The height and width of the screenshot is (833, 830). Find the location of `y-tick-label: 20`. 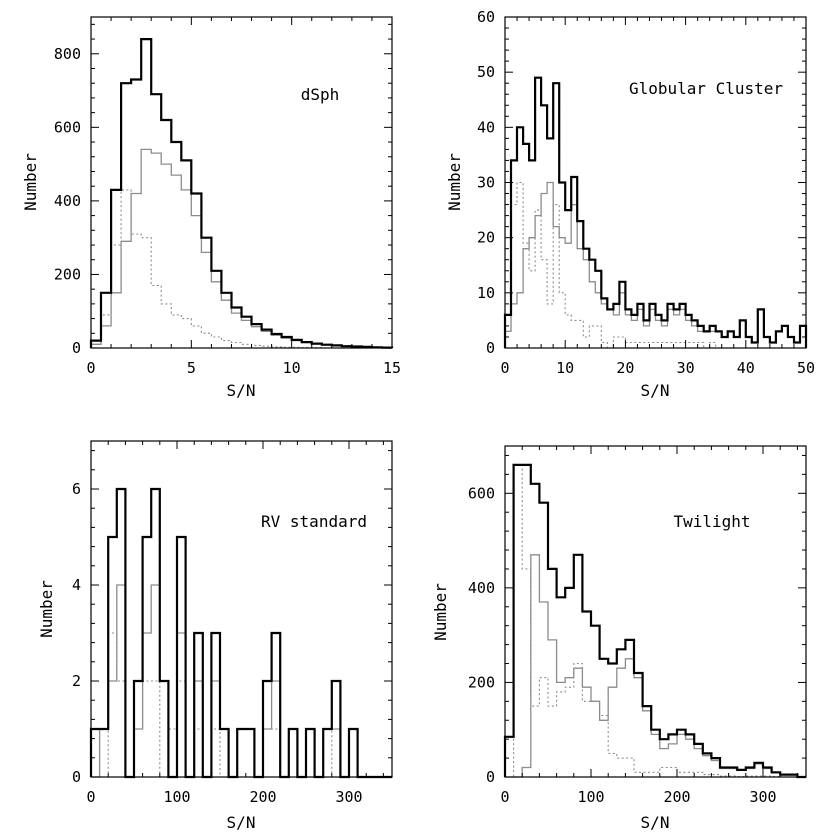

y-tick-label: 20 is located at coordinates (486, 238).